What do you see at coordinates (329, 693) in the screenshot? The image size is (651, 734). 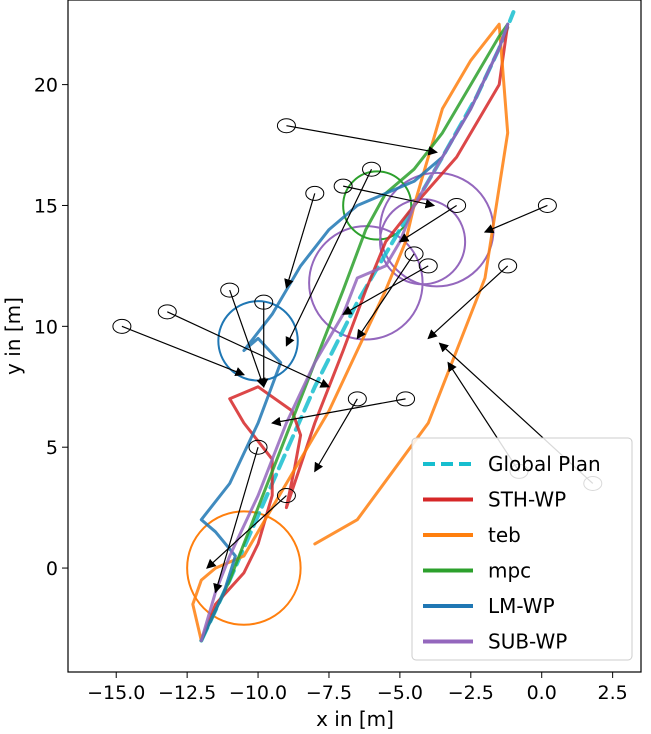 I see `x-tick-label-3: −7.5` at bounding box center [329, 693].